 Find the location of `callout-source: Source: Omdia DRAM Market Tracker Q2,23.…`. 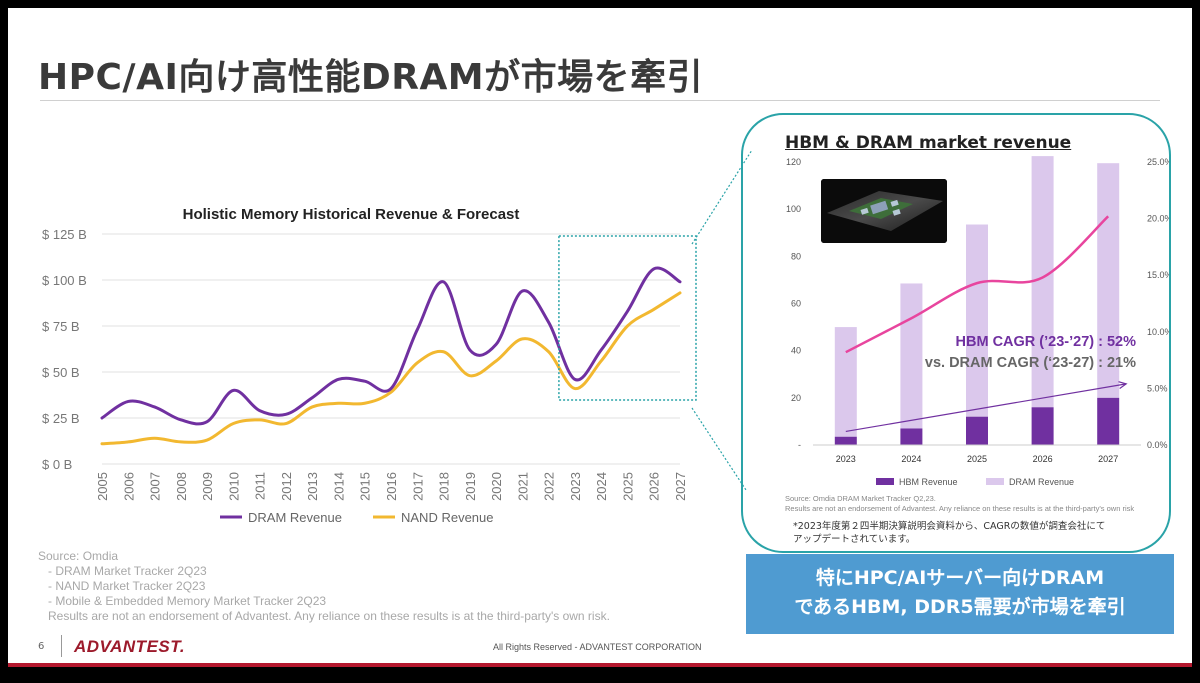

callout-source: Source: Omdia DRAM Market Tracker Q2,23.… is located at coordinates (959, 504).